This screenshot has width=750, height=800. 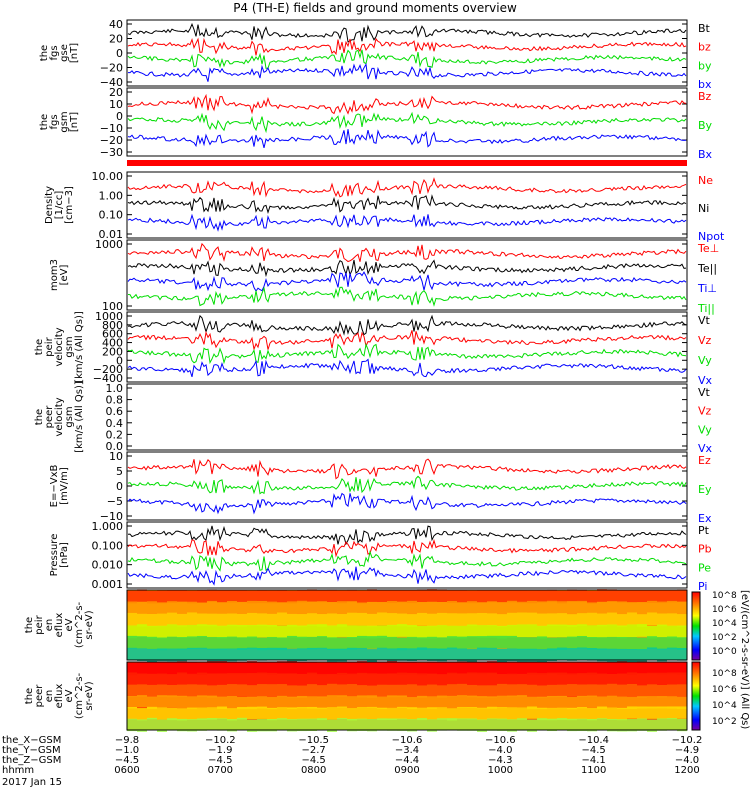 What do you see at coordinates (74, 122) in the screenshot?
I see `y-axis-label-line: [nT]` at bounding box center [74, 122].